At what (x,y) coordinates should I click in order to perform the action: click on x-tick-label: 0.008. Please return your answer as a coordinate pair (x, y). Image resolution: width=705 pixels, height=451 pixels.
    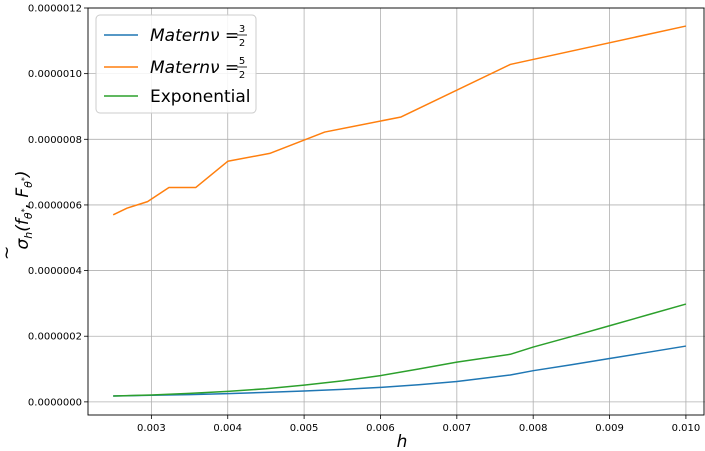
    Looking at the image, I should click on (533, 428).